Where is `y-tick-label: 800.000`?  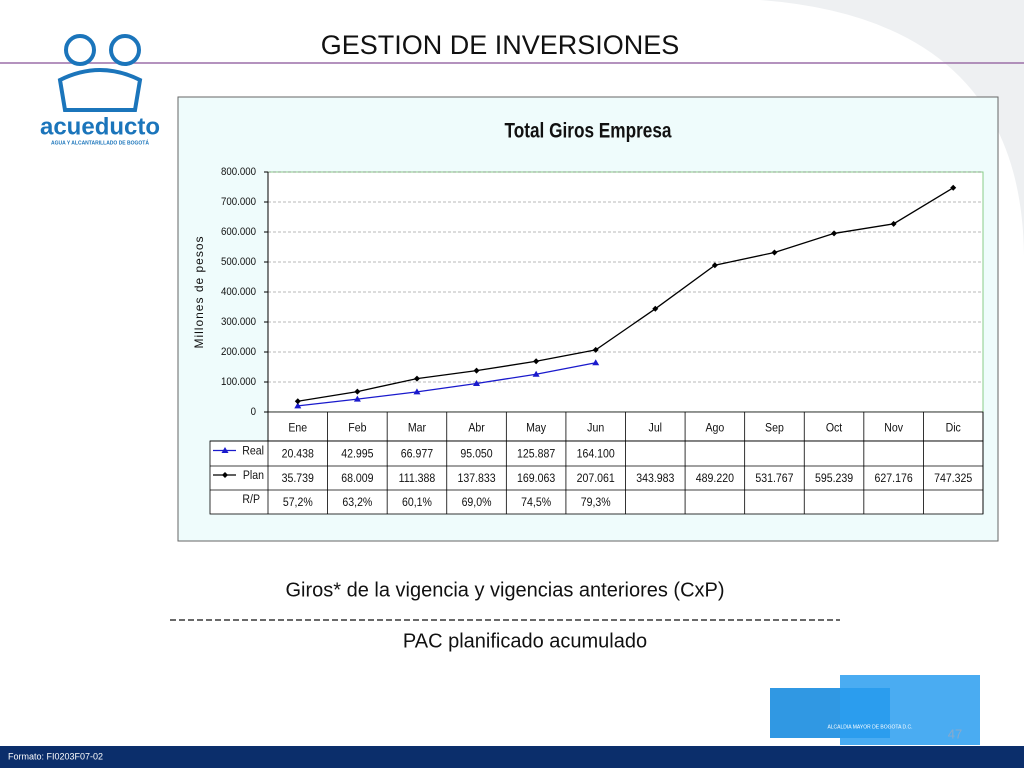 y-tick-label: 800.000 is located at coordinates (238, 172).